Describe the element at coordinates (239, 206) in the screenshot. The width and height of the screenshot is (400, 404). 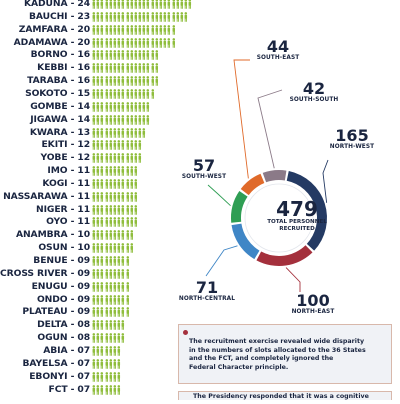
I see `donut-slice` at that location.